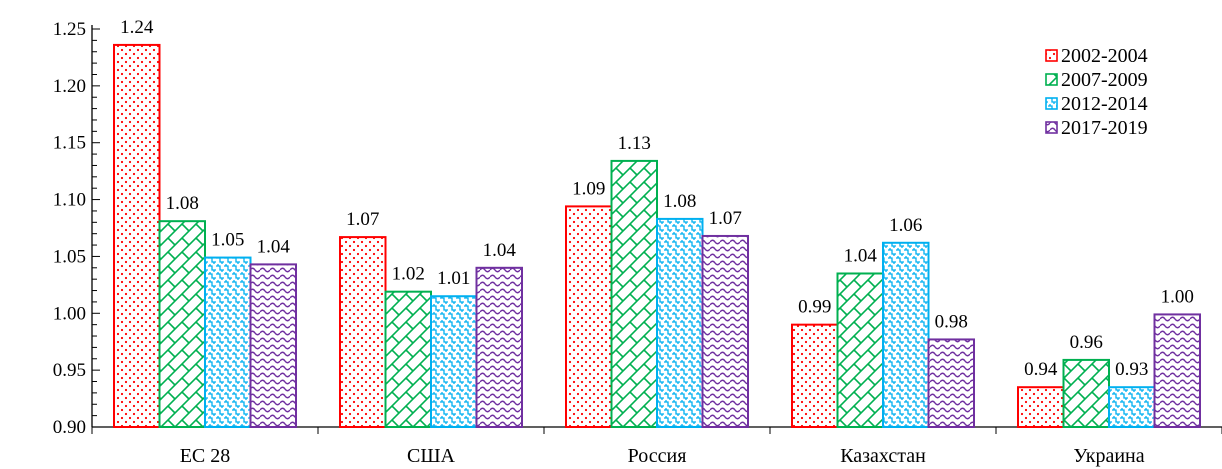  Describe the element at coordinates (815, 375) in the screenshot. I see `bar-2002-2004-Казахстан` at that location.